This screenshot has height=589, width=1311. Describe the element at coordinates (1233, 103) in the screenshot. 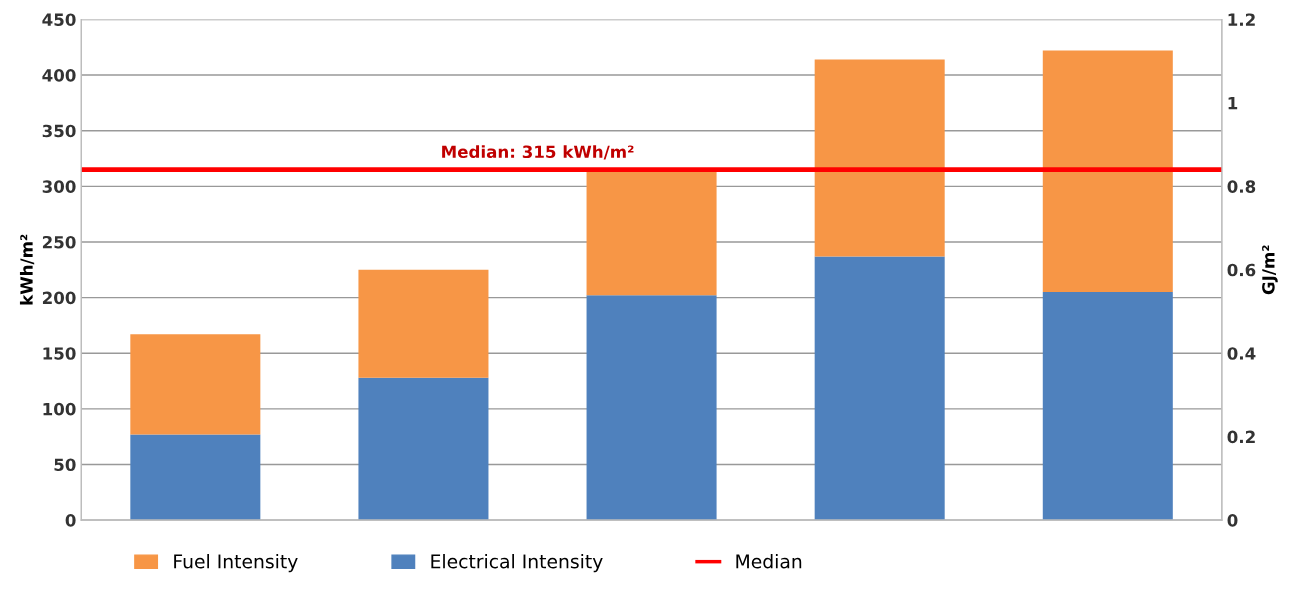

I see `y2-tick-label: 1` at that location.